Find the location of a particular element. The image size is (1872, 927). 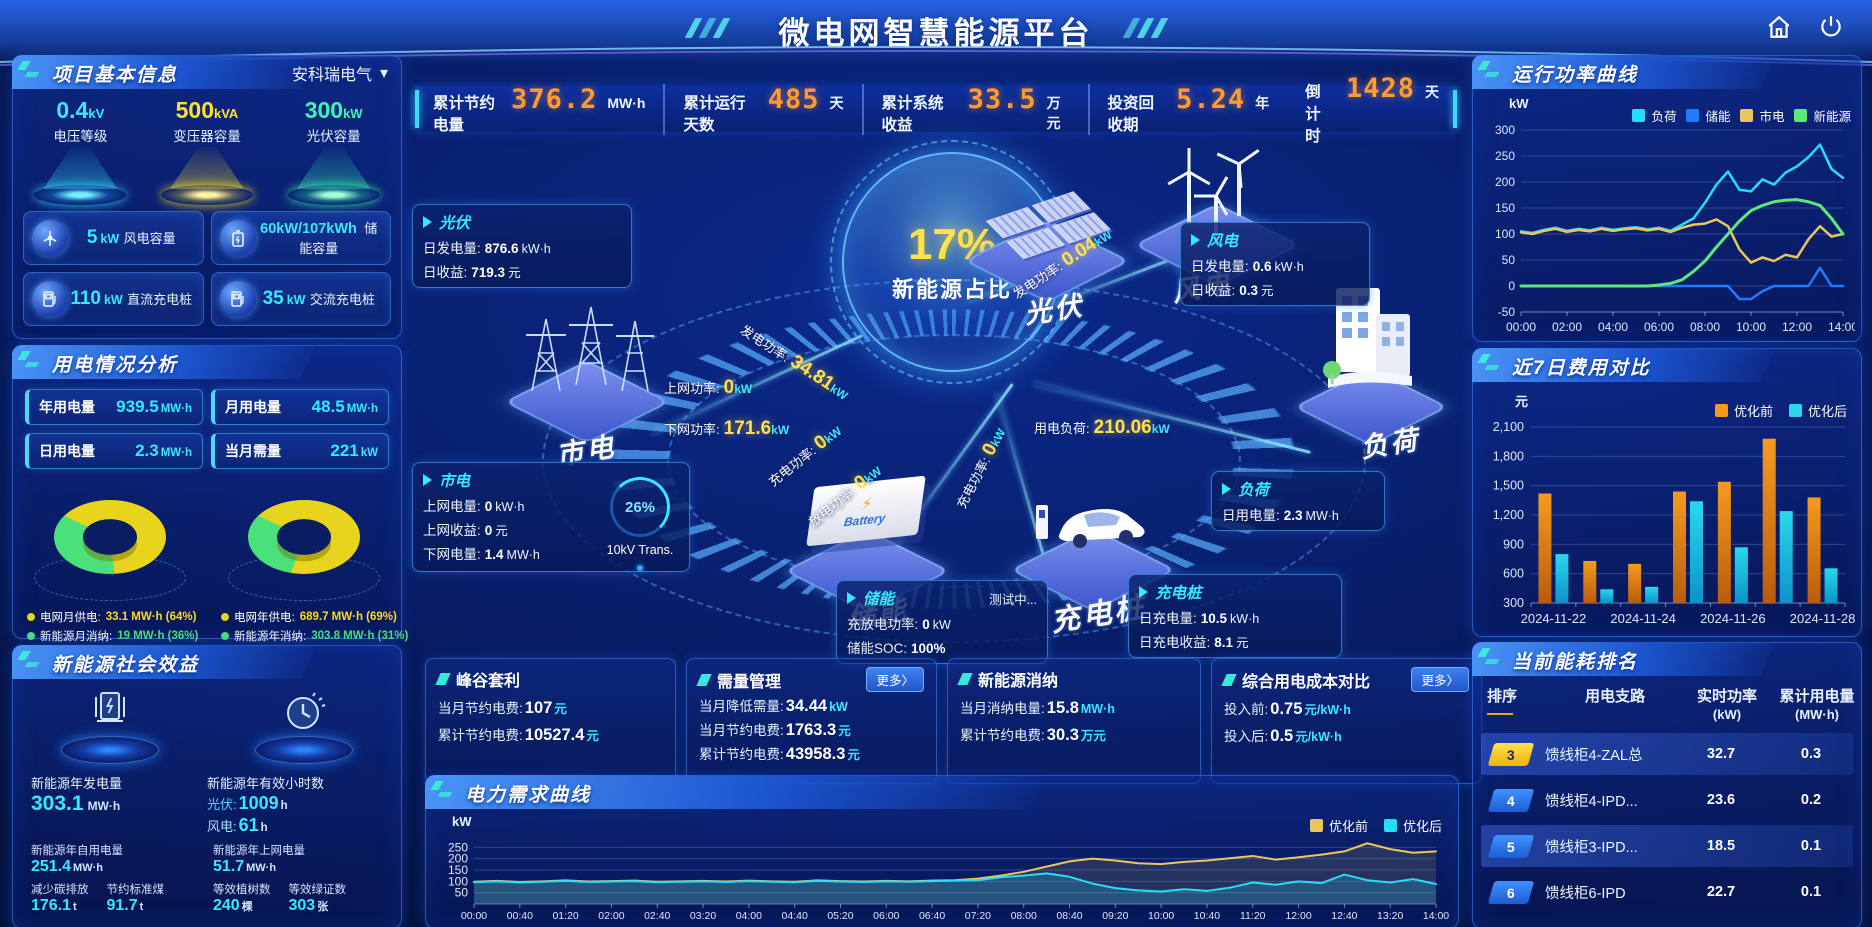

svg-text: 07:20 is located at coordinates (978, 916).